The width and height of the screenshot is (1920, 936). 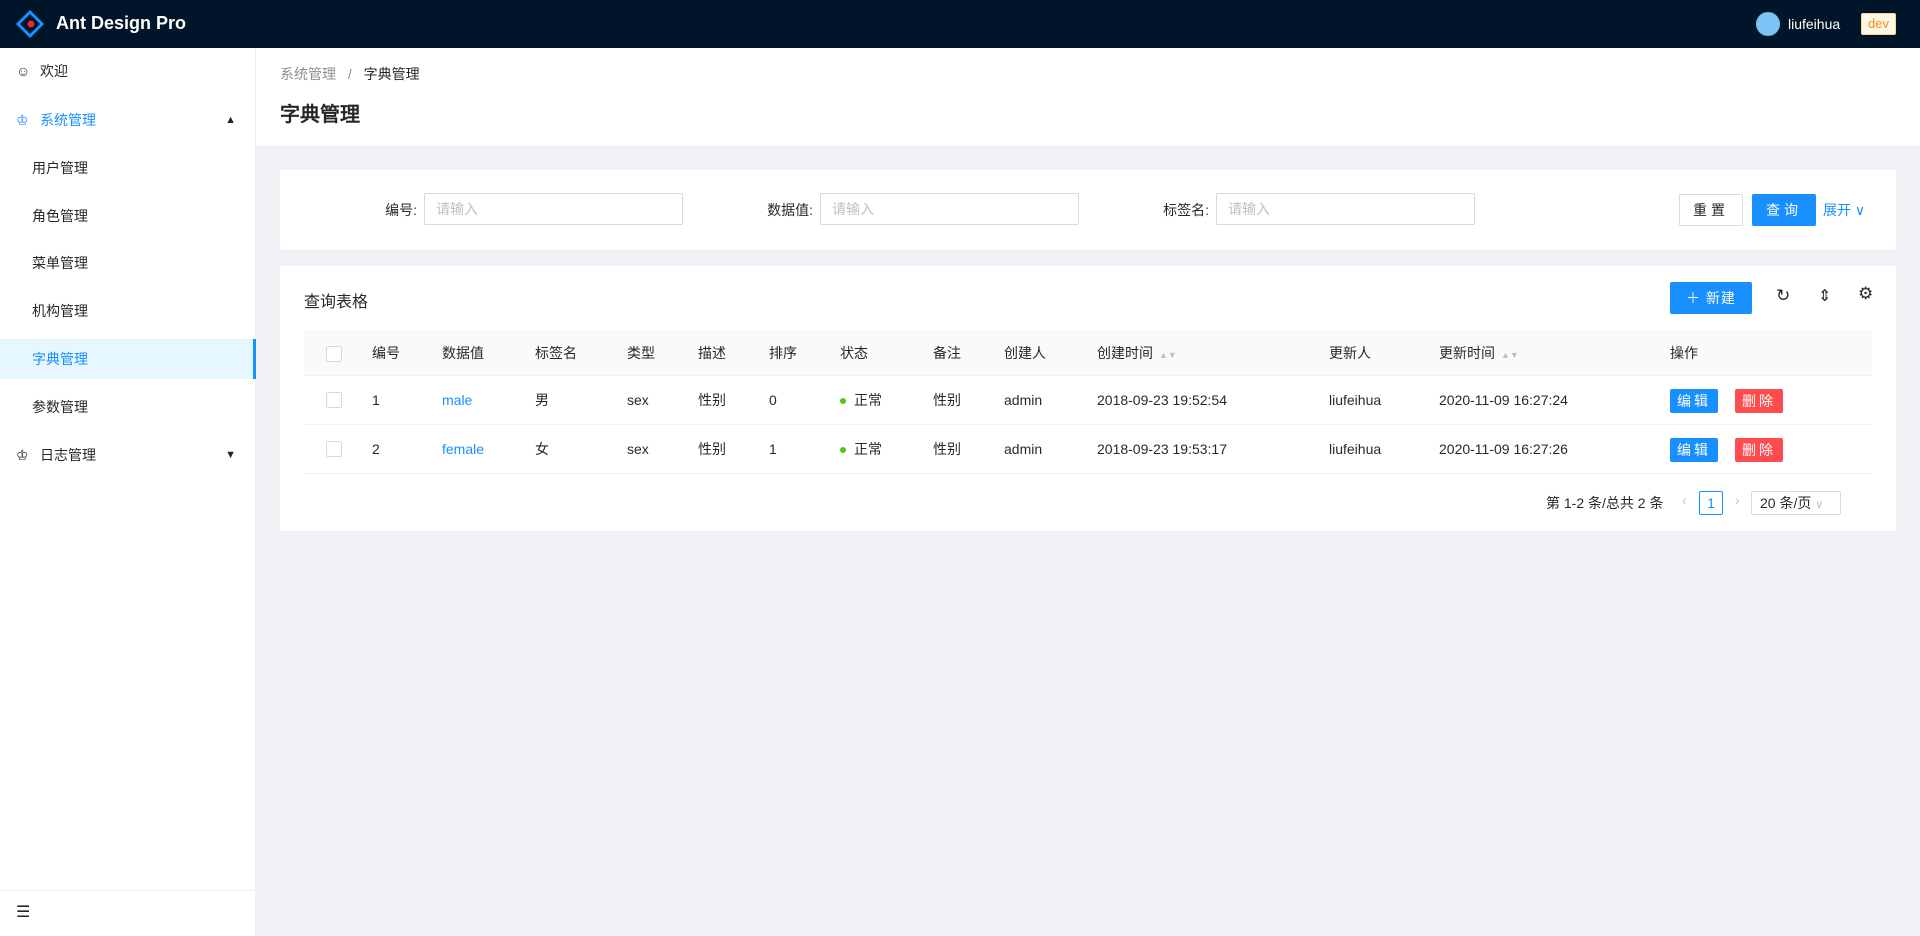 I want to click on page-header, so click(x=1088, y=97).